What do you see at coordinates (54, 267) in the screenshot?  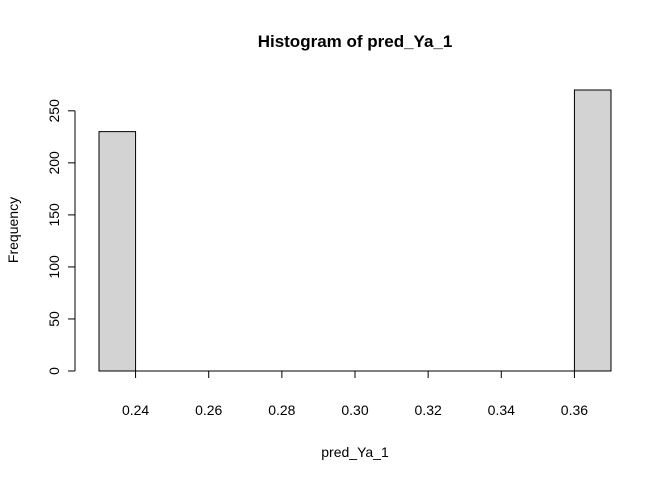 I see `y-tick-label: 100` at bounding box center [54, 267].